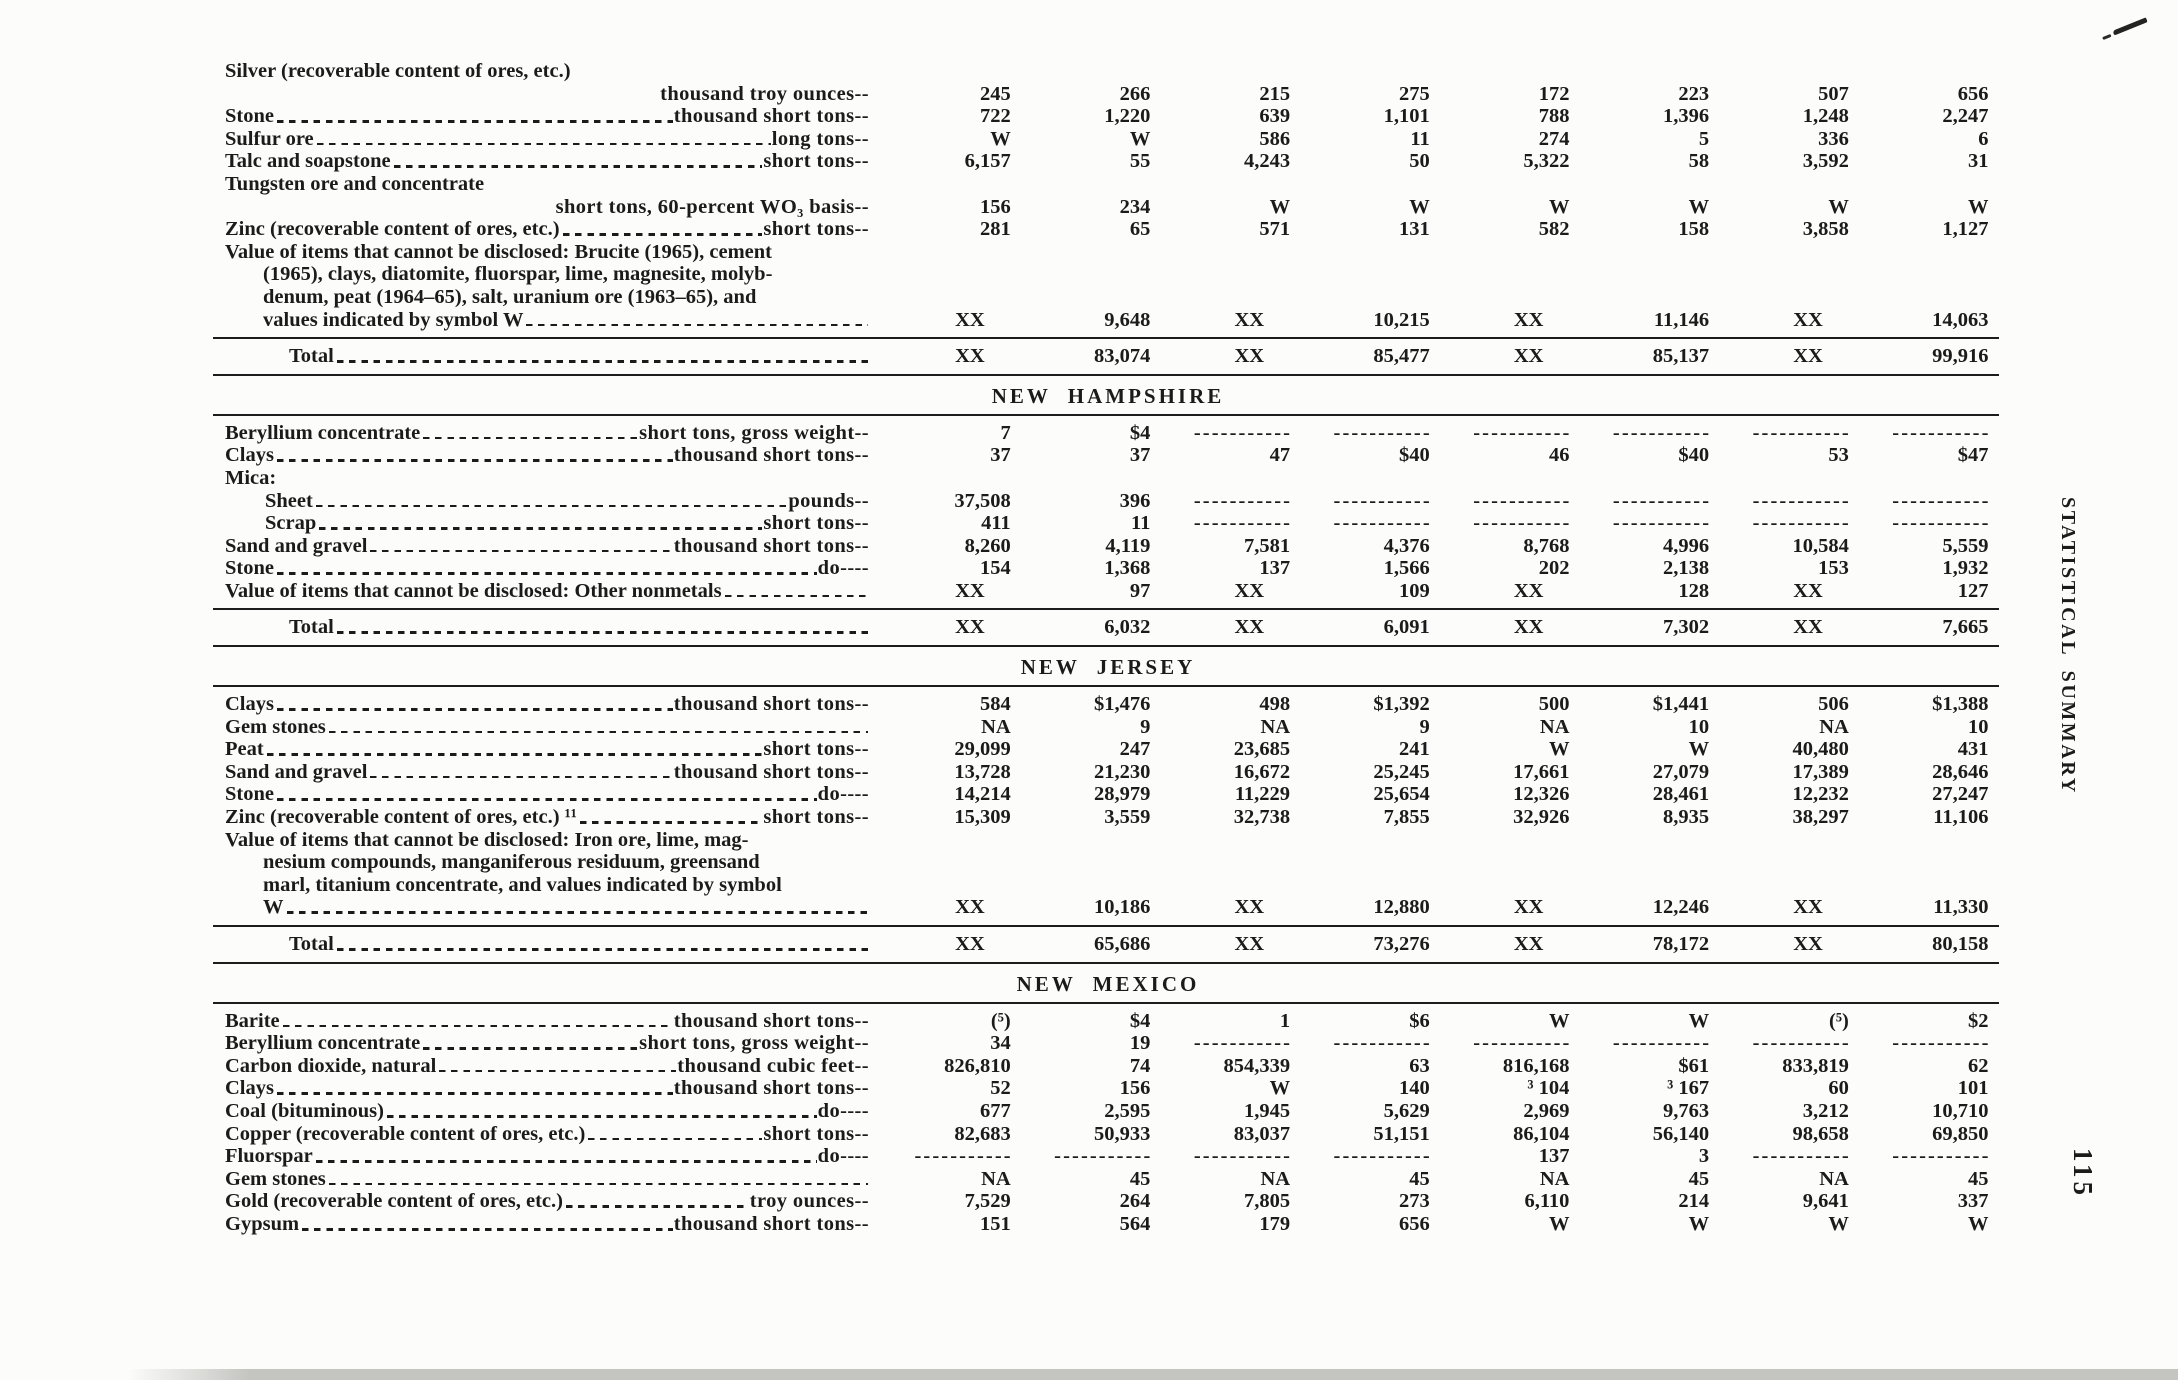 The height and width of the screenshot is (1380, 2178). Describe the element at coordinates (995, 1223) in the screenshot. I see `value-cell: 151` at that location.